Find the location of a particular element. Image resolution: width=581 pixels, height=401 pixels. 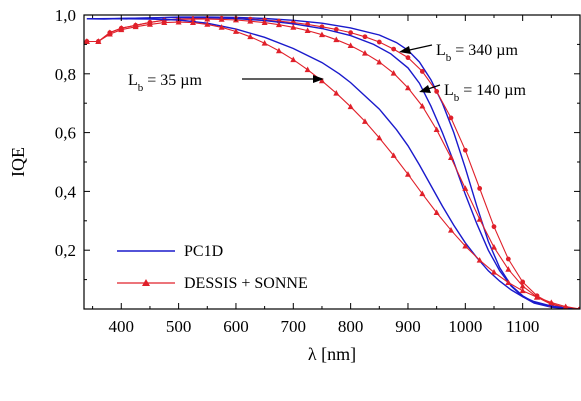

x-tick-label-800: 800 is located at coordinates (351, 326).